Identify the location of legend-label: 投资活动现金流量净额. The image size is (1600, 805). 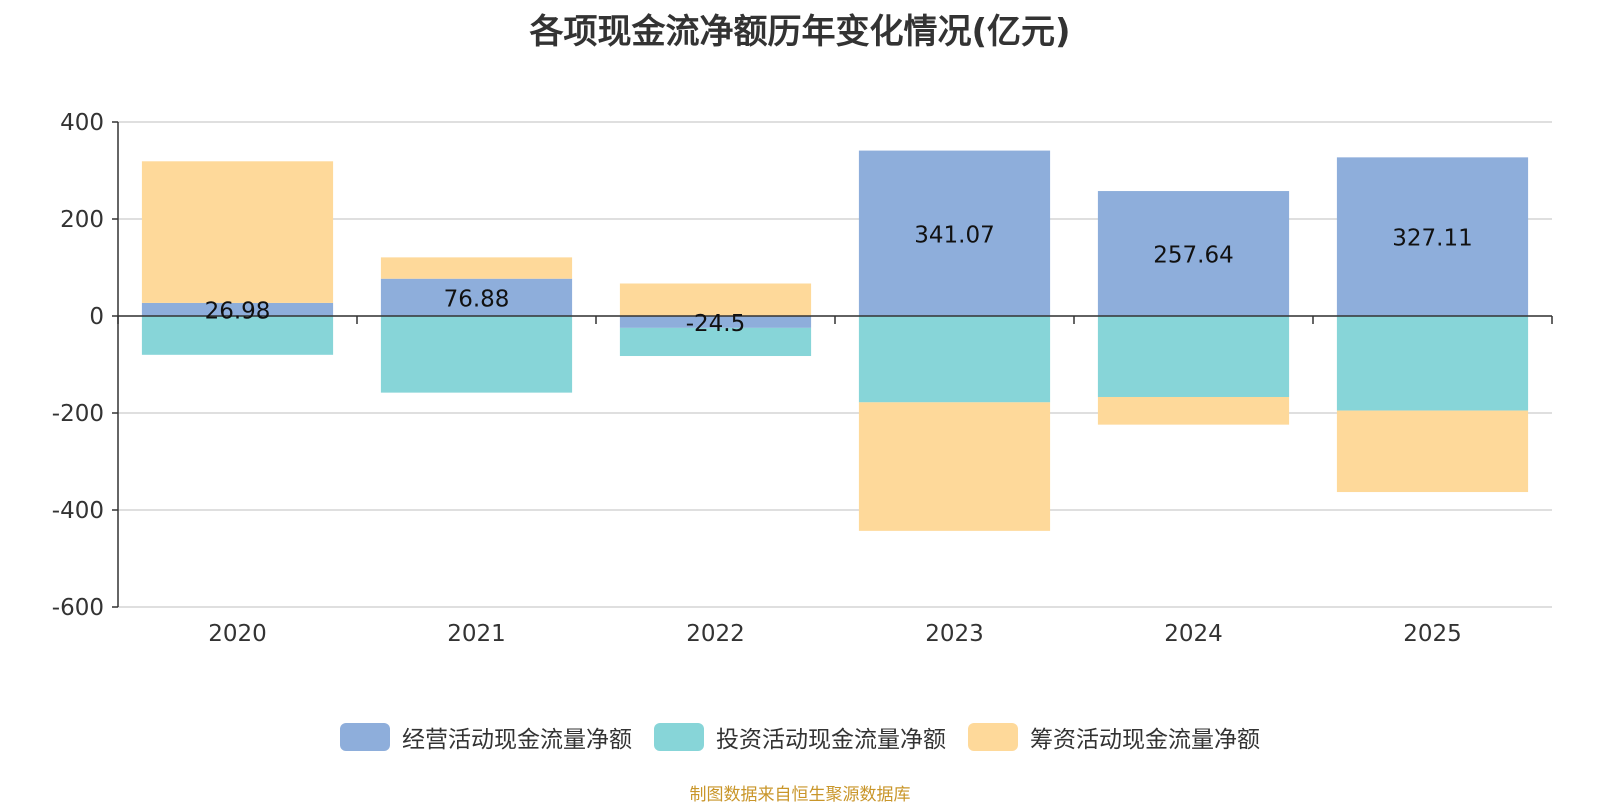
(831, 740).